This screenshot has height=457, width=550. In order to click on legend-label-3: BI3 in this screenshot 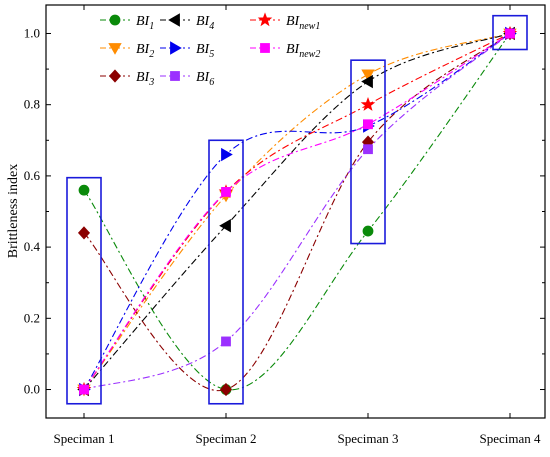, I will do `click(145, 79)`.